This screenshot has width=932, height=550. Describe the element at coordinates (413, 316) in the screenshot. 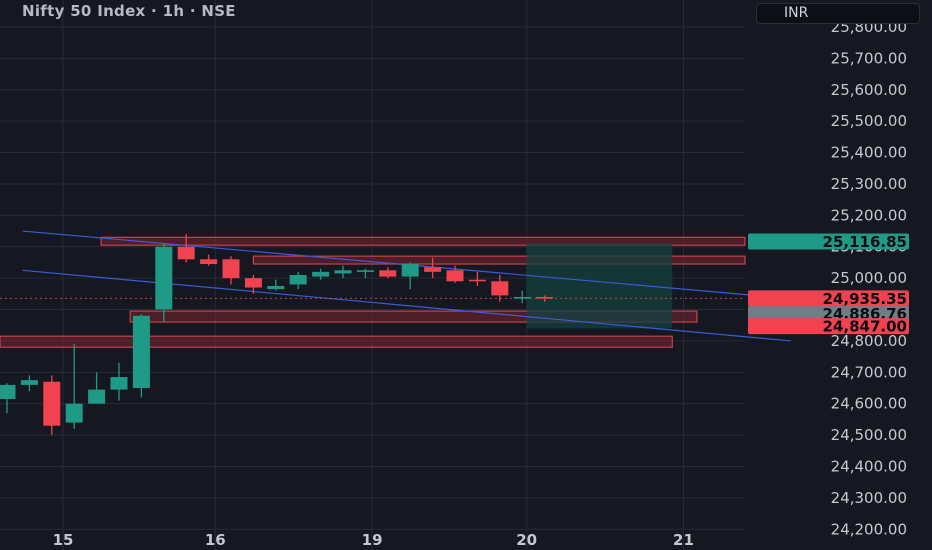

I see `zone-middle` at that location.